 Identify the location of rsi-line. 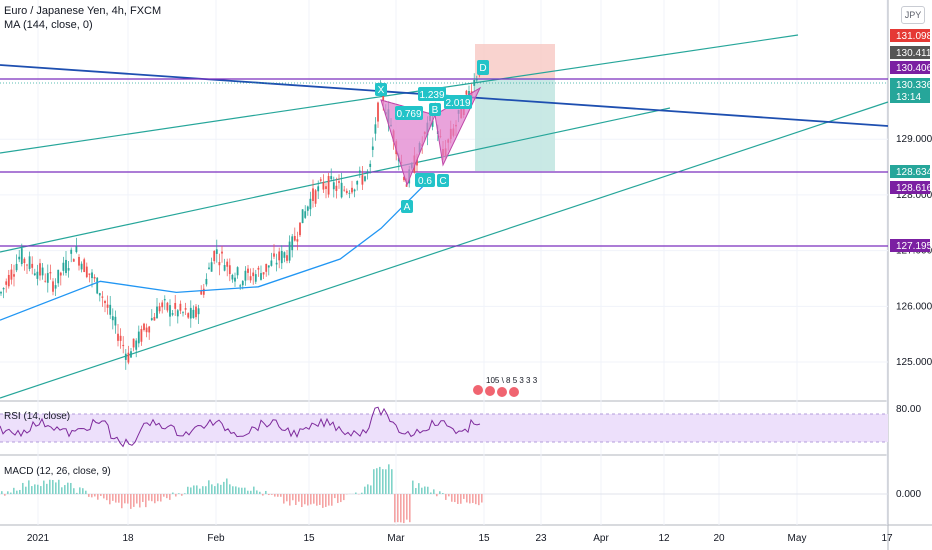
(240, 427).